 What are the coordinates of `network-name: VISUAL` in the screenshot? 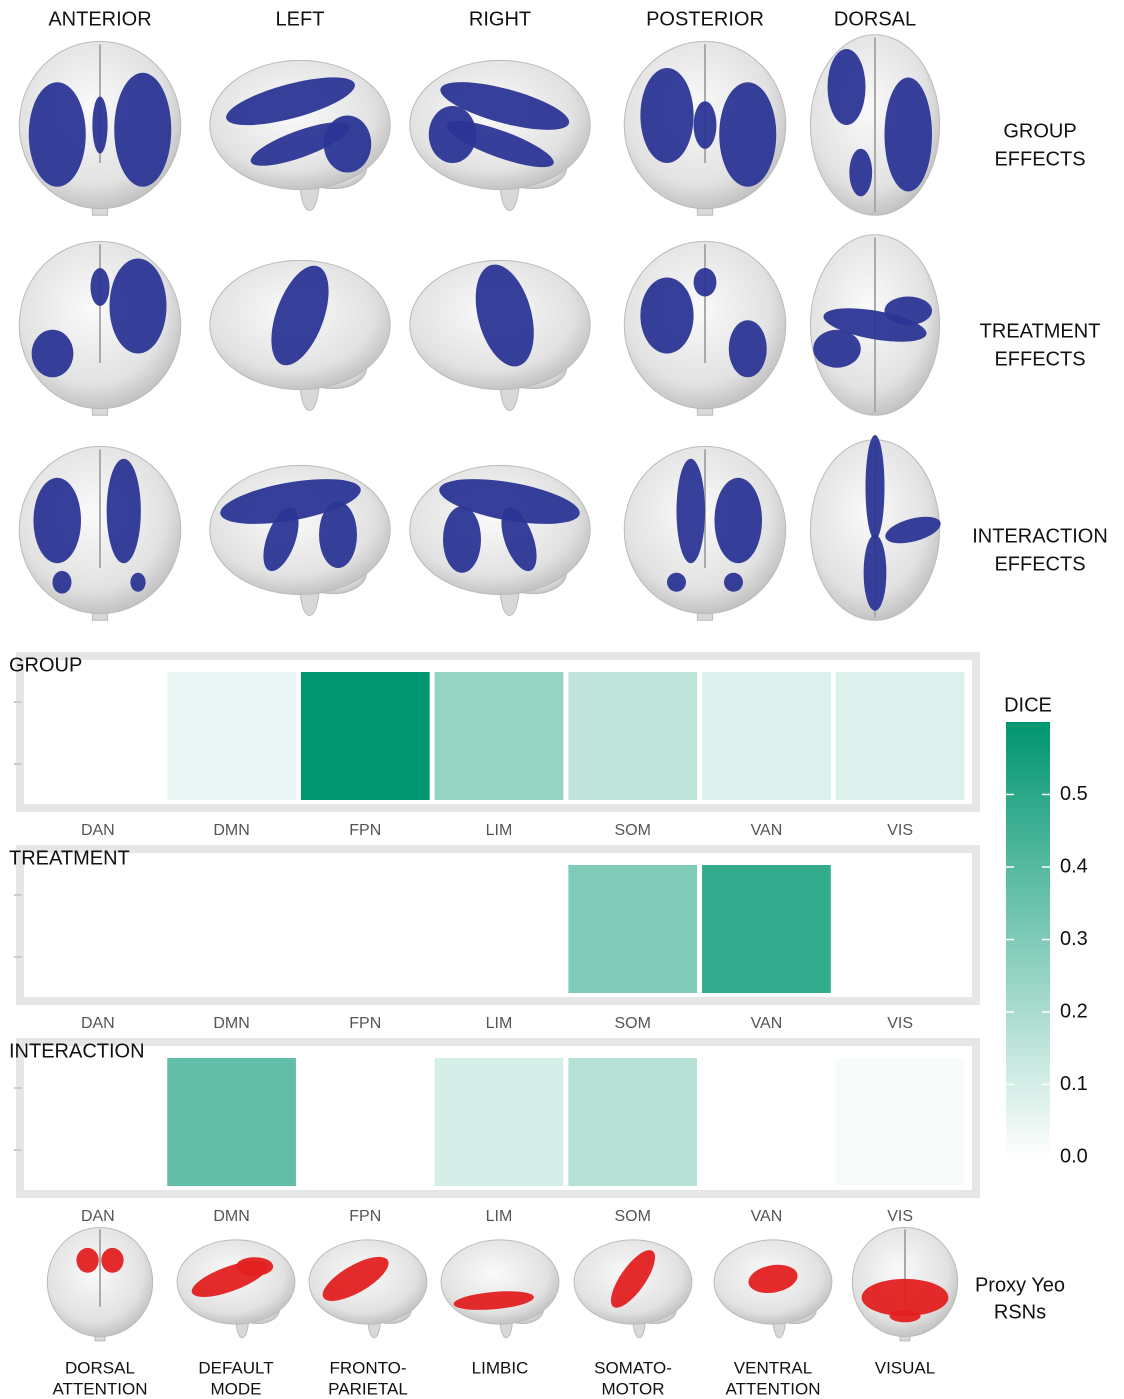 It's located at (905, 1367).